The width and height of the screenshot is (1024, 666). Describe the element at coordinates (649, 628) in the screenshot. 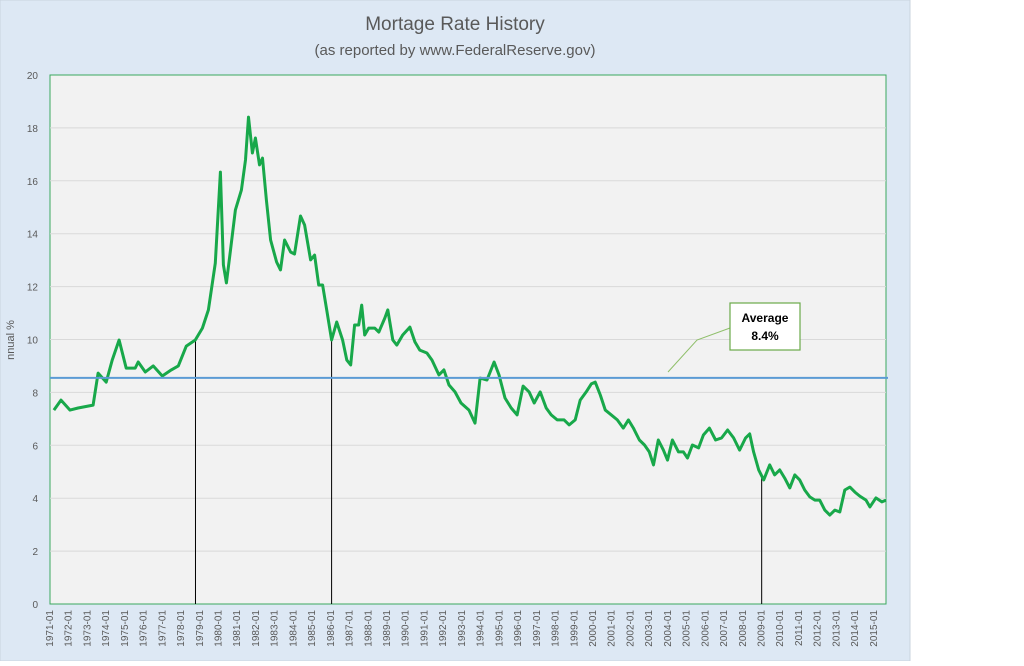

I see `x-tick-label: 2003-01` at that location.